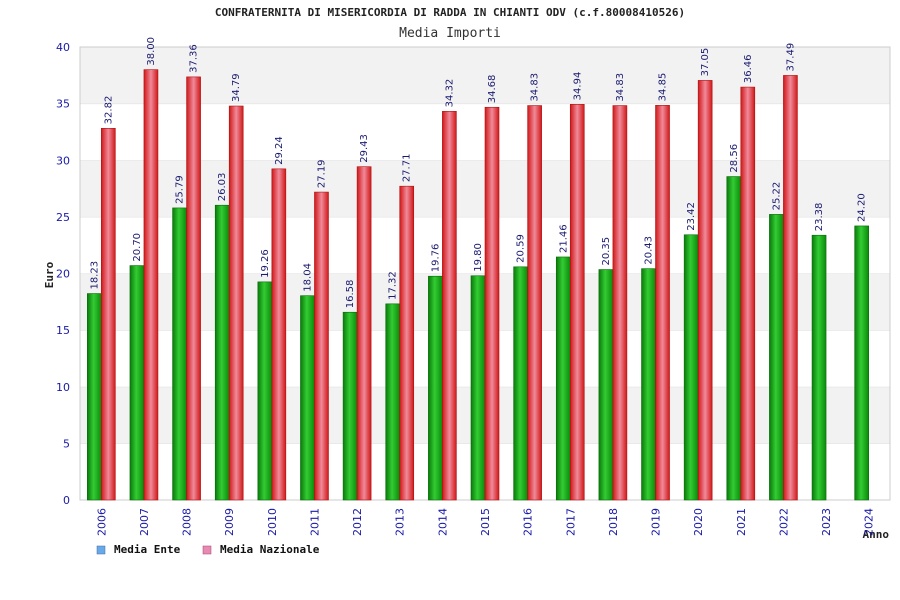 This screenshot has width=900, height=600. What do you see at coordinates (783, 522) in the screenshot?
I see `x-tick-label: 2022` at bounding box center [783, 522].